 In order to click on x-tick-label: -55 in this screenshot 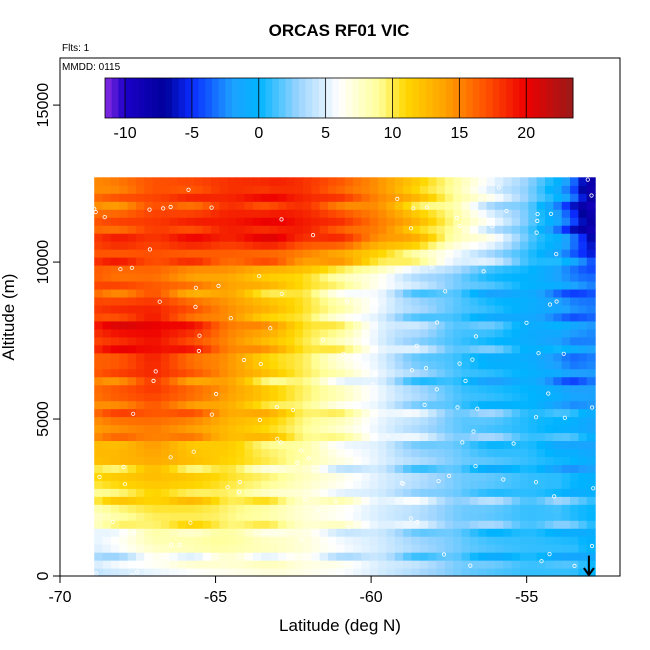, I will do `click(526, 597)`.